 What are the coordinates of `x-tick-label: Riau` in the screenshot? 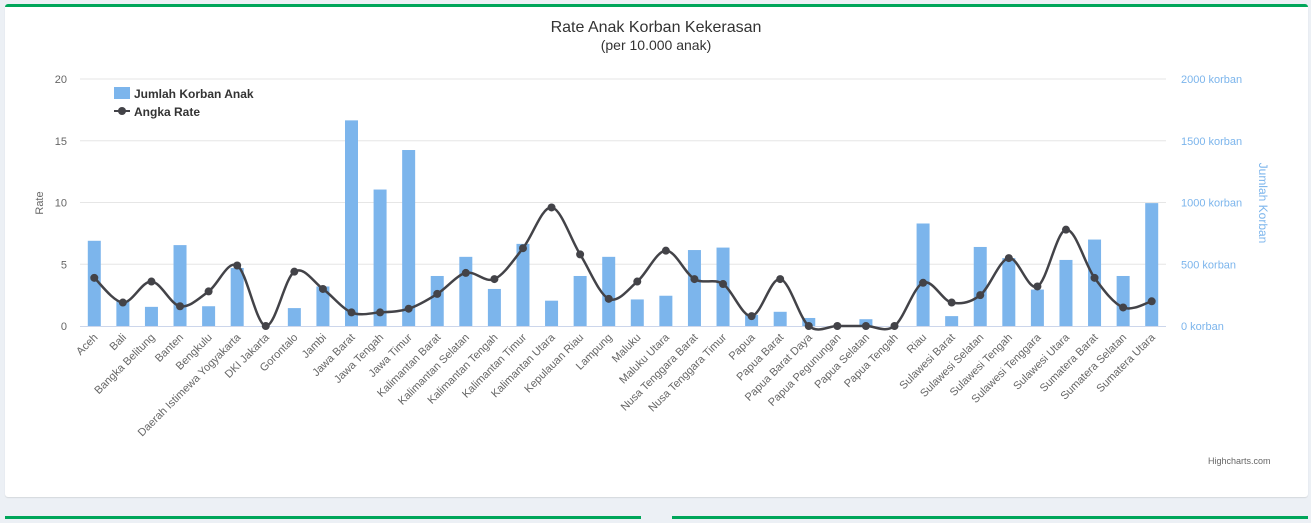 It's located at (917, 344).